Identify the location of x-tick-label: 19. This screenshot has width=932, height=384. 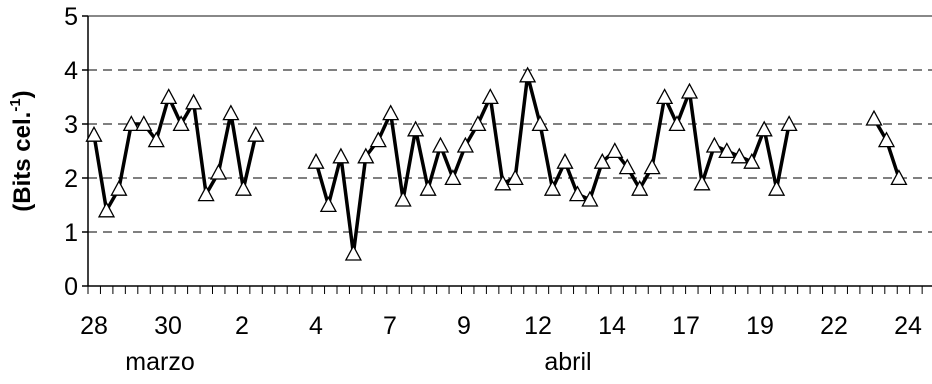
(760, 326).